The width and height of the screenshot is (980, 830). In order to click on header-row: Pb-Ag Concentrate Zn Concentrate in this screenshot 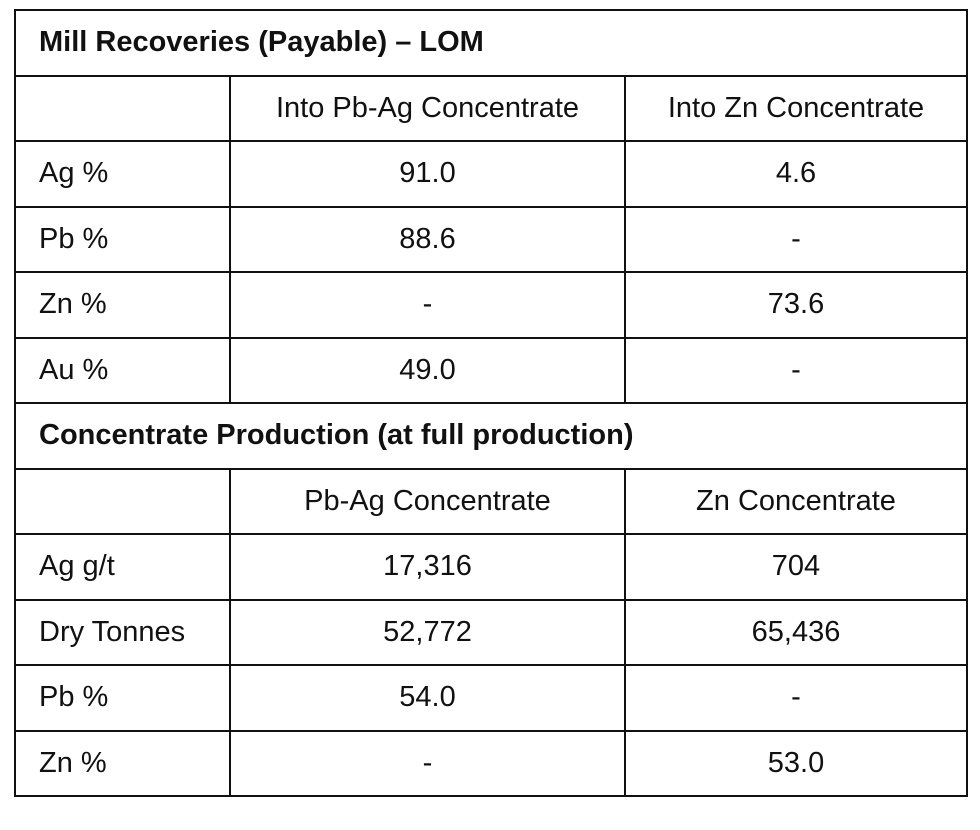, I will do `click(491, 501)`.